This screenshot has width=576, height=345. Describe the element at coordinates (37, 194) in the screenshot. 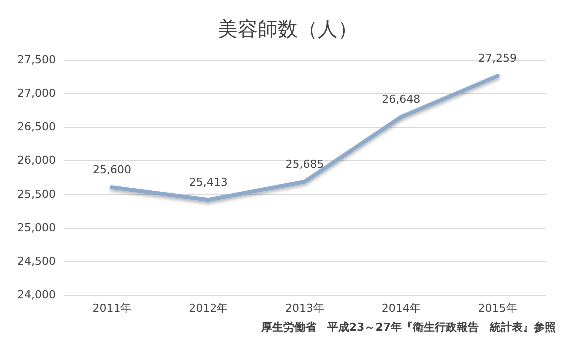

I see `y-tick-label: 25,500` at that location.